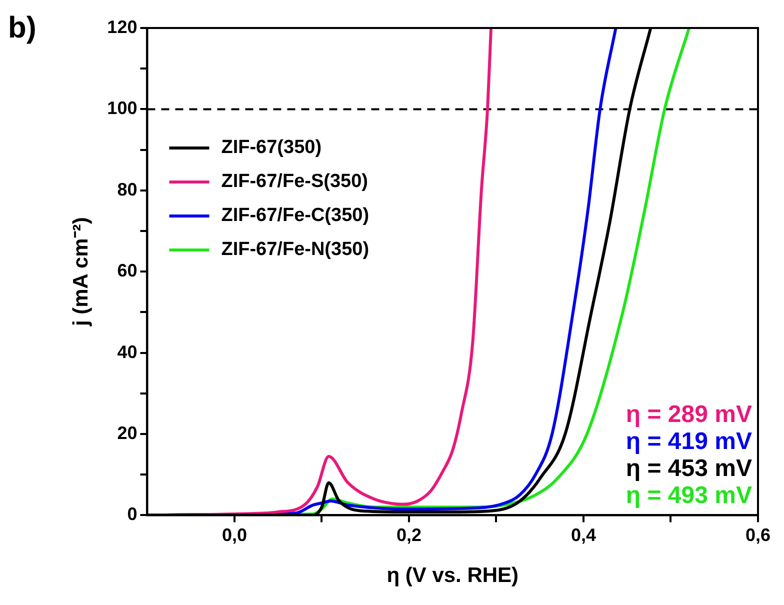 Image resolution: width=784 pixels, height=605 pixels. What do you see at coordinates (689, 414) in the screenshot?
I see `annotation: η = 289 mV` at bounding box center [689, 414].